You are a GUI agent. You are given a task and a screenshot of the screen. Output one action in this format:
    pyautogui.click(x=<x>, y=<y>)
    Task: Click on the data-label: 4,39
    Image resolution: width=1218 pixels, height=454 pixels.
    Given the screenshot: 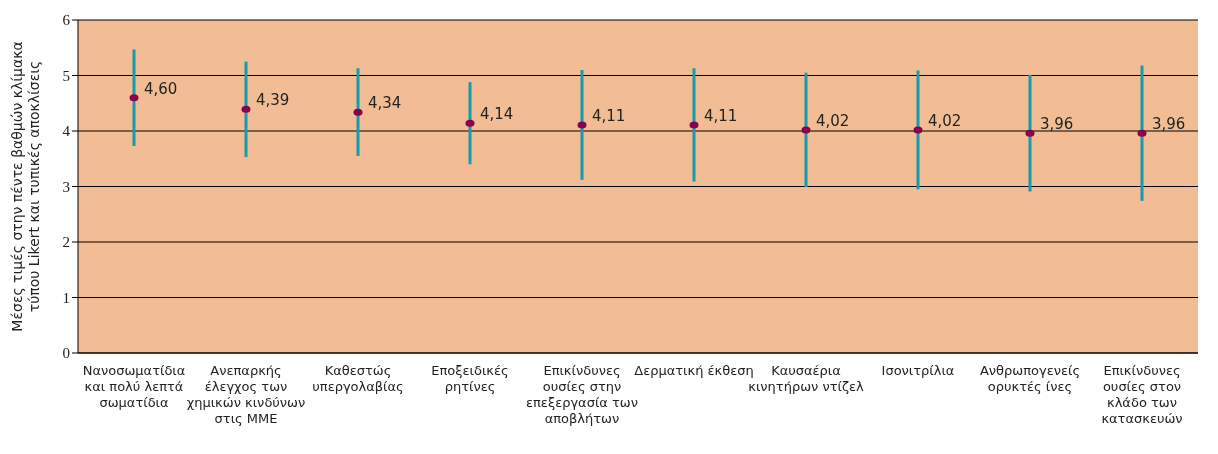 What is the action you would take?
    pyautogui.click(x=273, y=100)
    